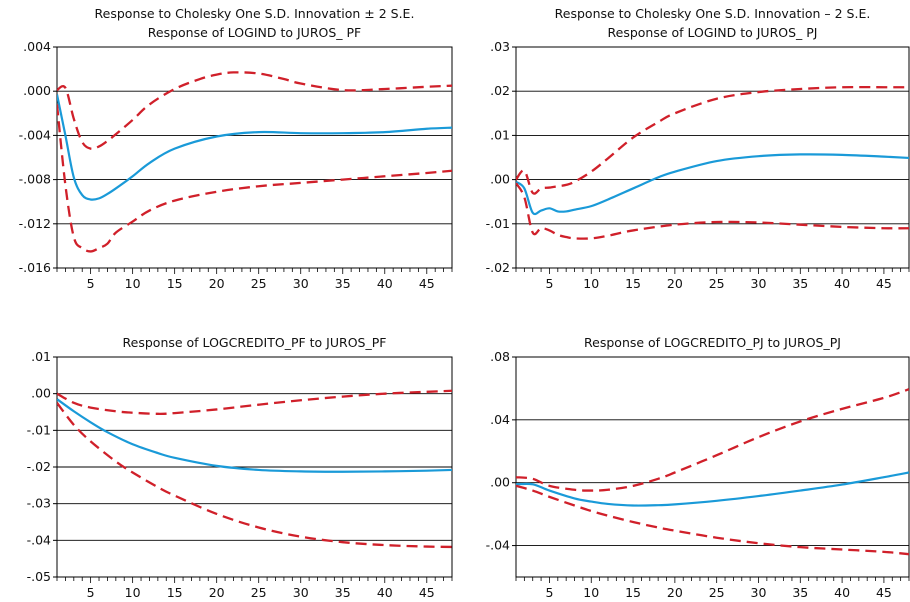 The height and width of the screenshot is (602, 910). Describe the element at coordinates (500, 90) in the screenshot. I see `y-tick-label: .02` at that location.